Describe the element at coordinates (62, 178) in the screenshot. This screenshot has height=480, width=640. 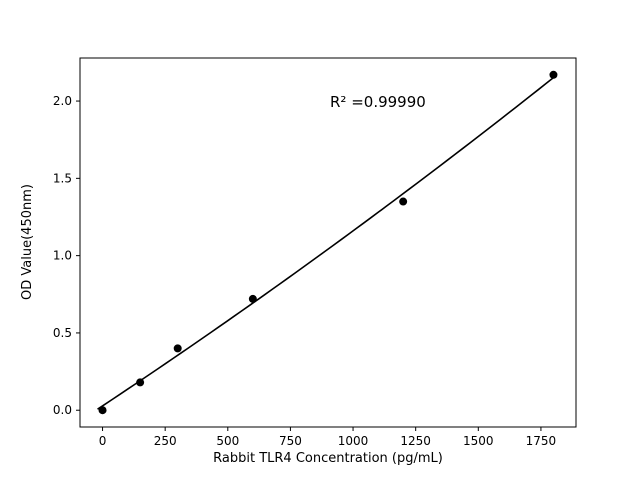
I see `y-tick-label: 1.5` at that location.